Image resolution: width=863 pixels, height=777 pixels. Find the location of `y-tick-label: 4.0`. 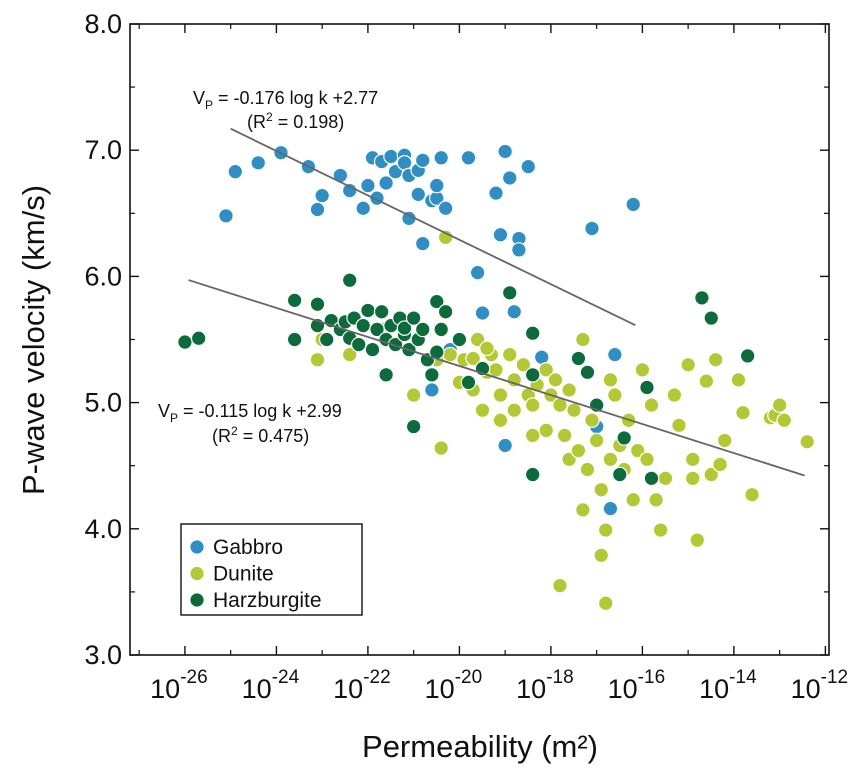

y-tick-label: 4.0 is located at coordinates (103, 529).